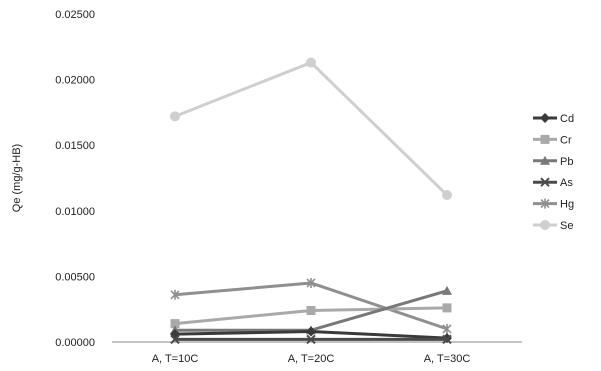  Describe the element at coordinates (75, 277) in the screenshot. I see `y-tick-label: 0.00500` at that location.